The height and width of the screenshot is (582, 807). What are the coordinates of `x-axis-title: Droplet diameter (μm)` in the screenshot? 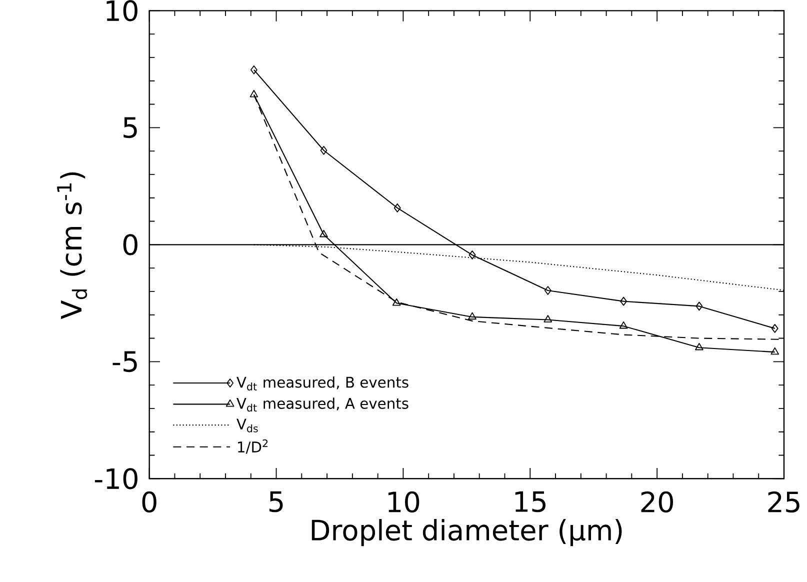 It's located at (467, 532).